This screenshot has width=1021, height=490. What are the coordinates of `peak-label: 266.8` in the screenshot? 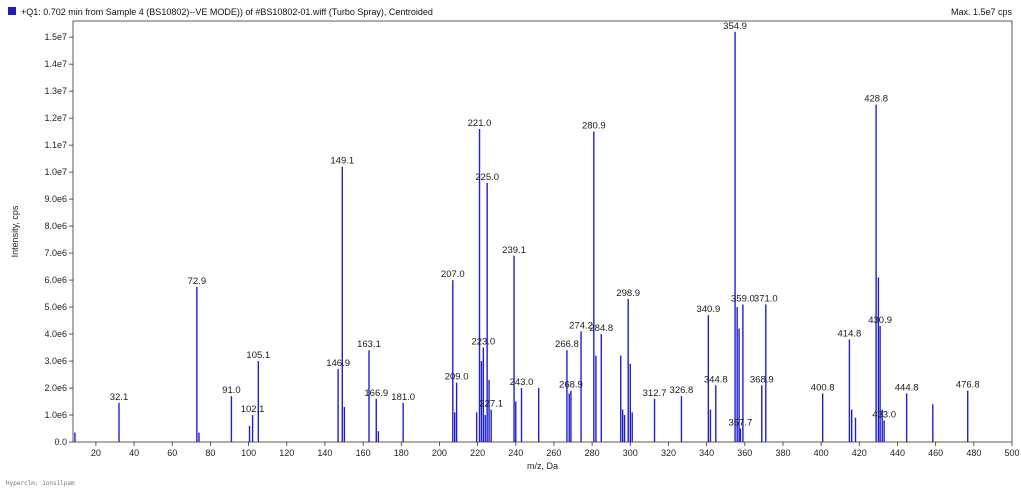 It's located at (567, 344).